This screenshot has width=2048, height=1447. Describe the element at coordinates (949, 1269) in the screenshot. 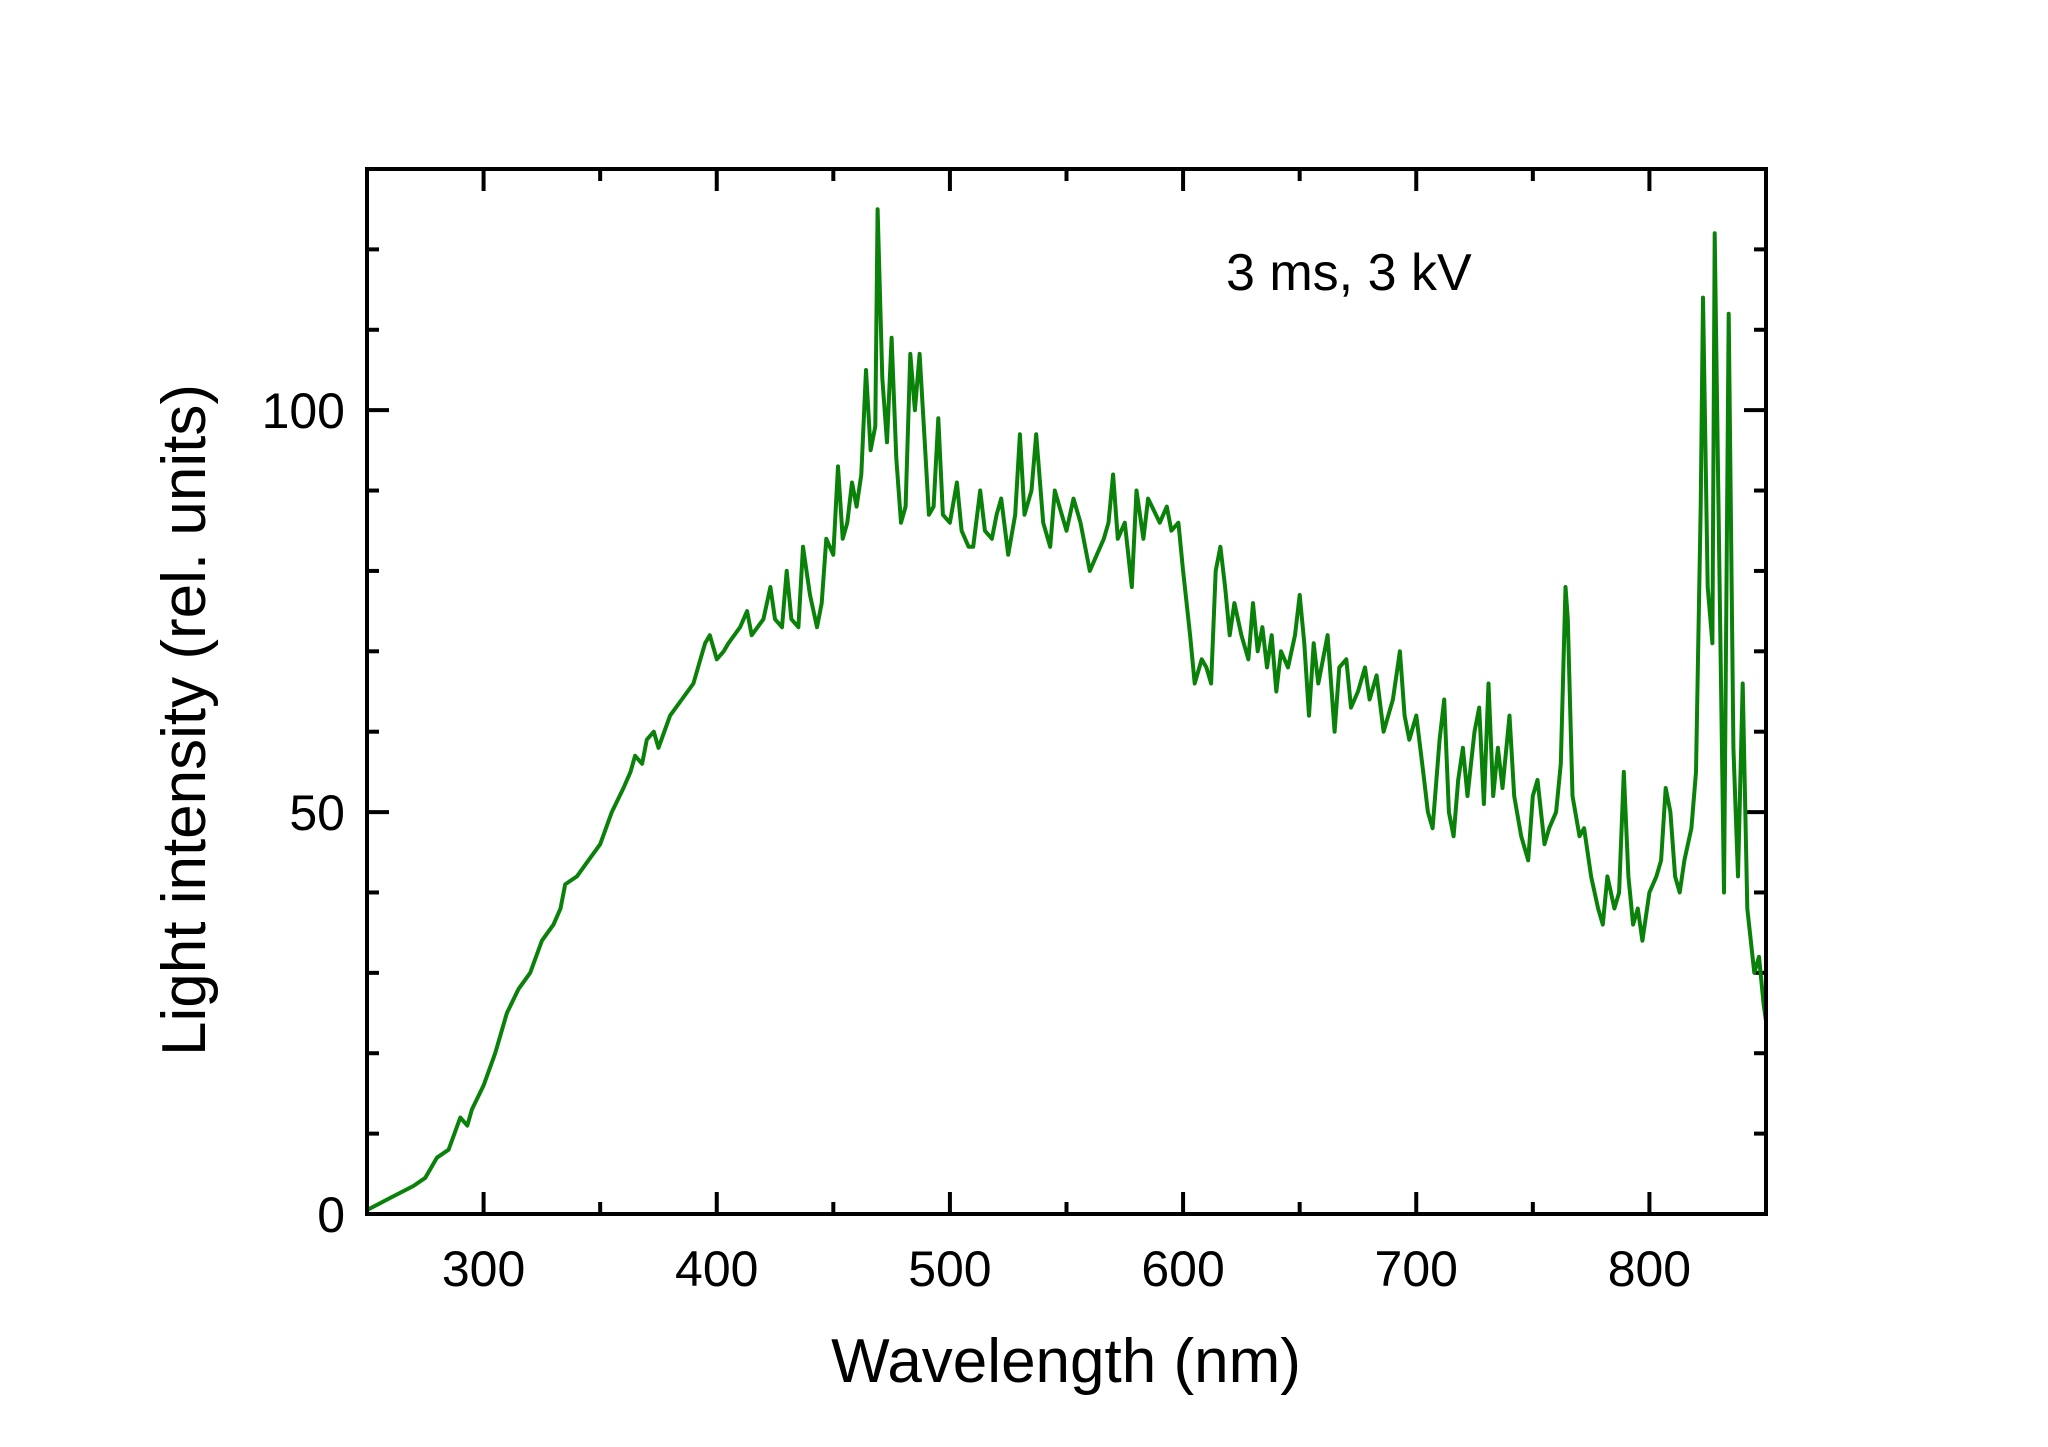

I see `x-tick-label: 500` at that location.